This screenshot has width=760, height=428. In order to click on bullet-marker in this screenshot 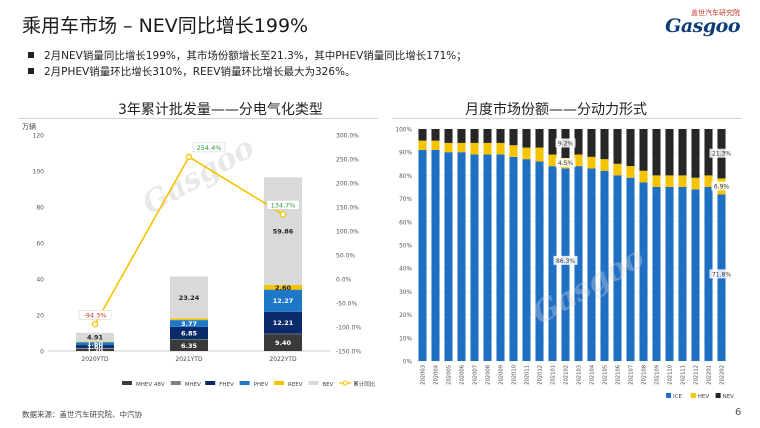, I will do `click(31, 71)`.